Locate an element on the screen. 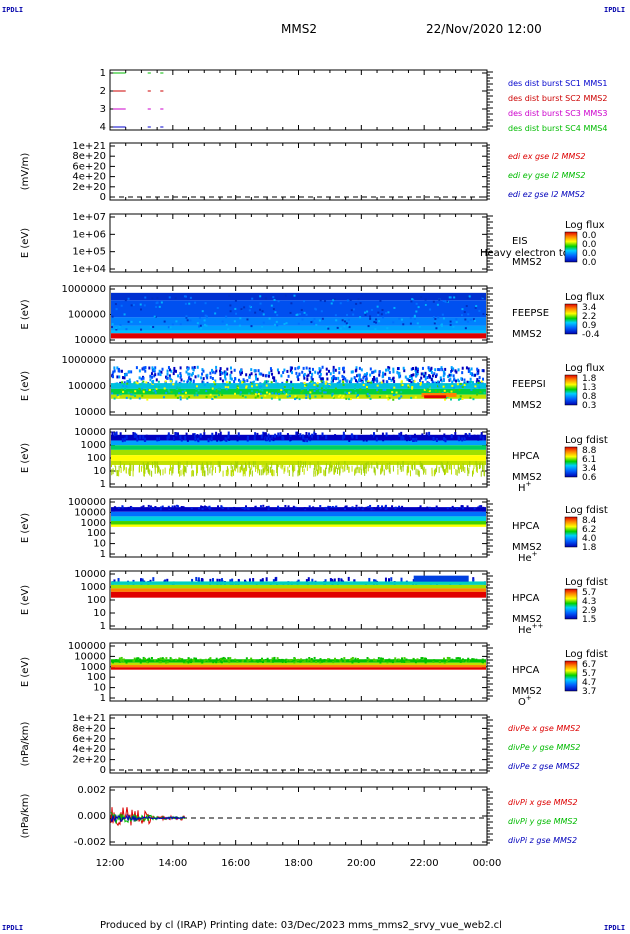  x-tick-label: 18:00 is located at coordinates (298, 863).